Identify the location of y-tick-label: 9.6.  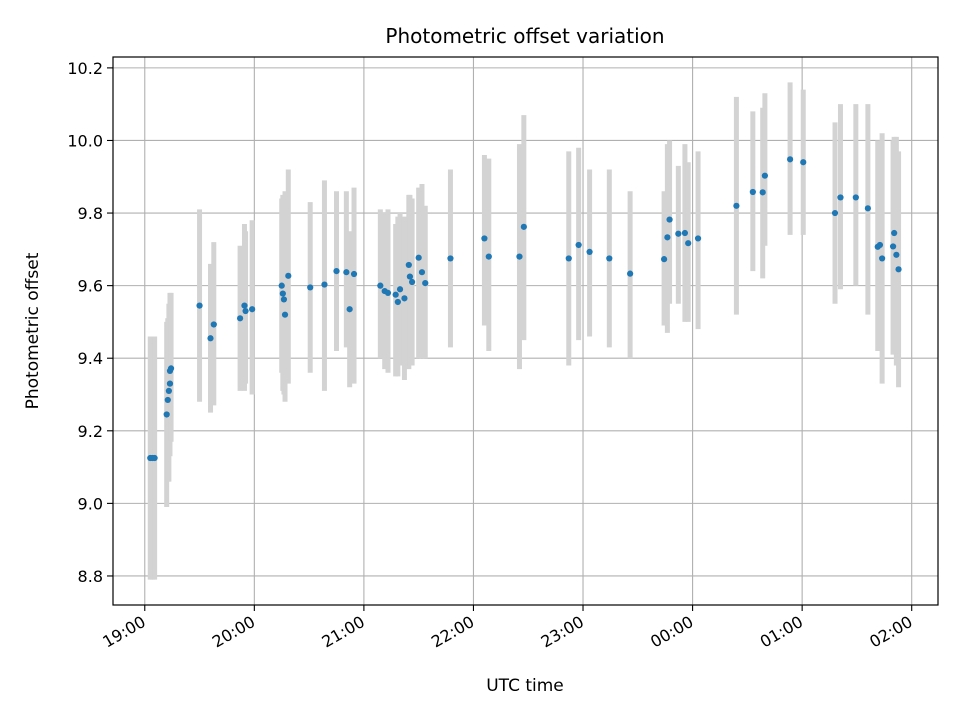
(90, 286).